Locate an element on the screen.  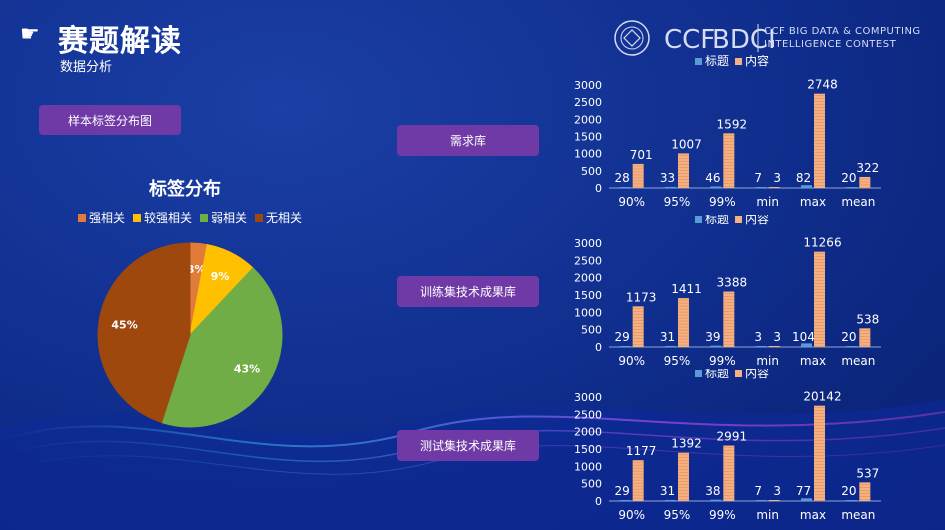
bar-value-label: 46 is located at coordinates (712, 178).